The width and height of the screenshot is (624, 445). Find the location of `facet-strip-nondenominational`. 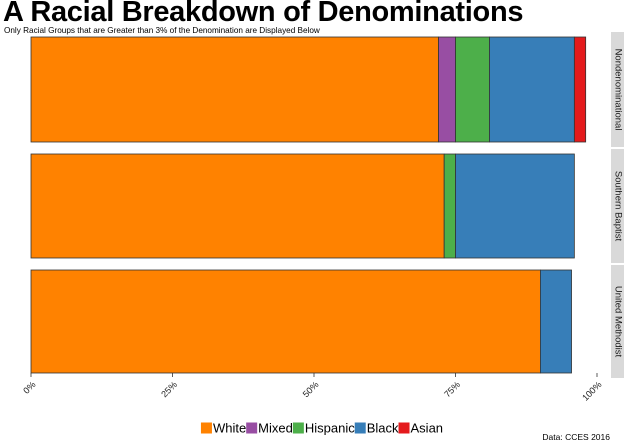

facet-strip-nondenominational is located at coordinates (617, 89).